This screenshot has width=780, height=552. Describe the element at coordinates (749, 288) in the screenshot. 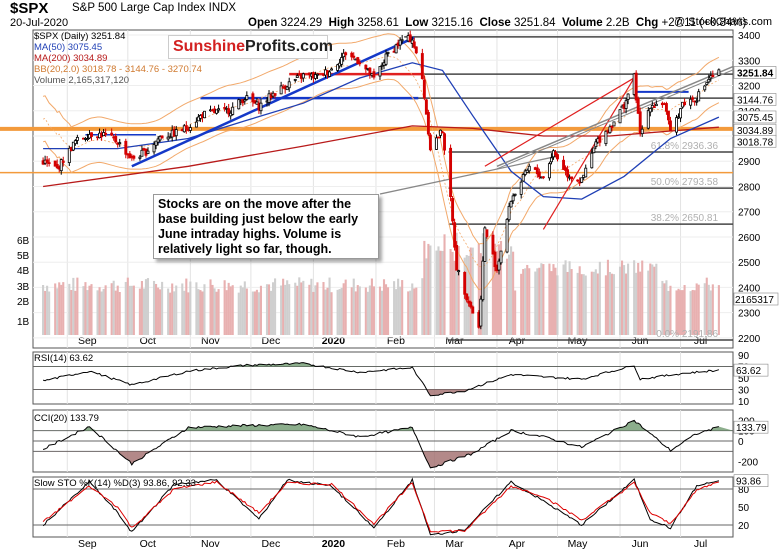

I see `price-tick-label: 2400` at that location.